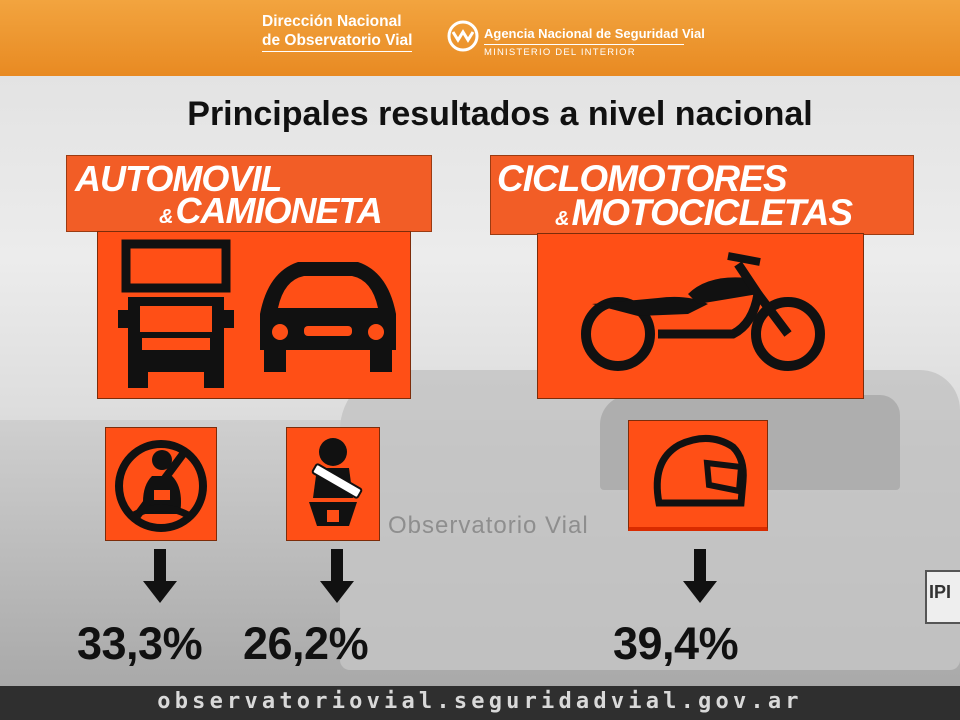 The image size is (960, 720). I want to click on result-helmet-value: 39,4%, so click(676, 643).